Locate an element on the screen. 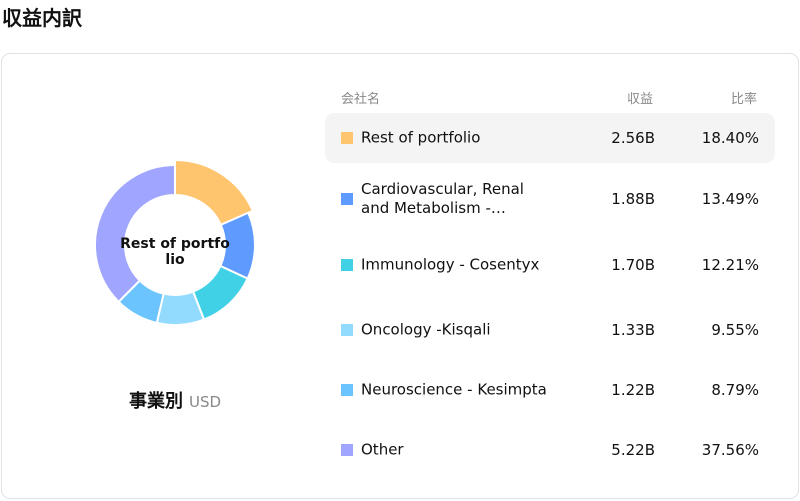  row-ratio: 18.40% is located at coordinates (730, 138).